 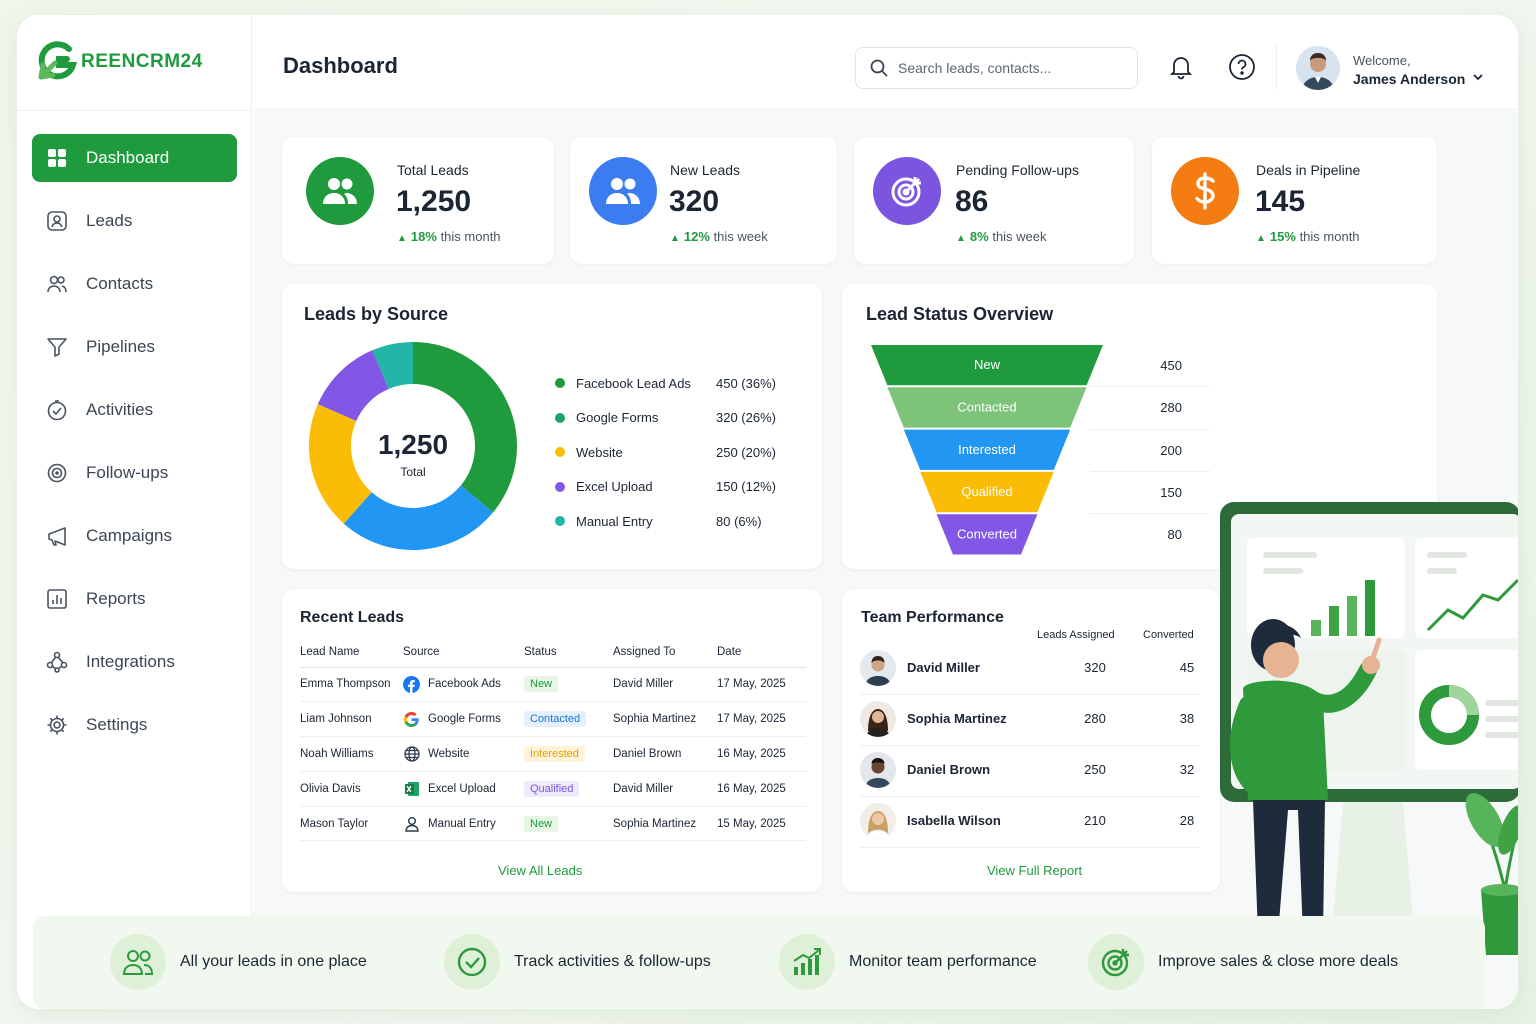 What do you see at coordinates (134, 725) in the screenshot?
I see `sidebar-item-settings: Settings` at bounding box center [134, 725].